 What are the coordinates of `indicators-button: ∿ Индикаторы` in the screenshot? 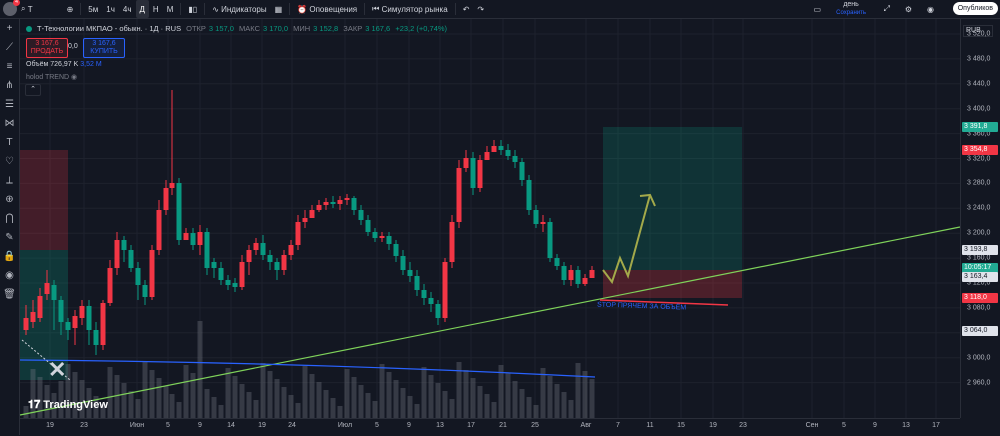 It's located at (239, 9).